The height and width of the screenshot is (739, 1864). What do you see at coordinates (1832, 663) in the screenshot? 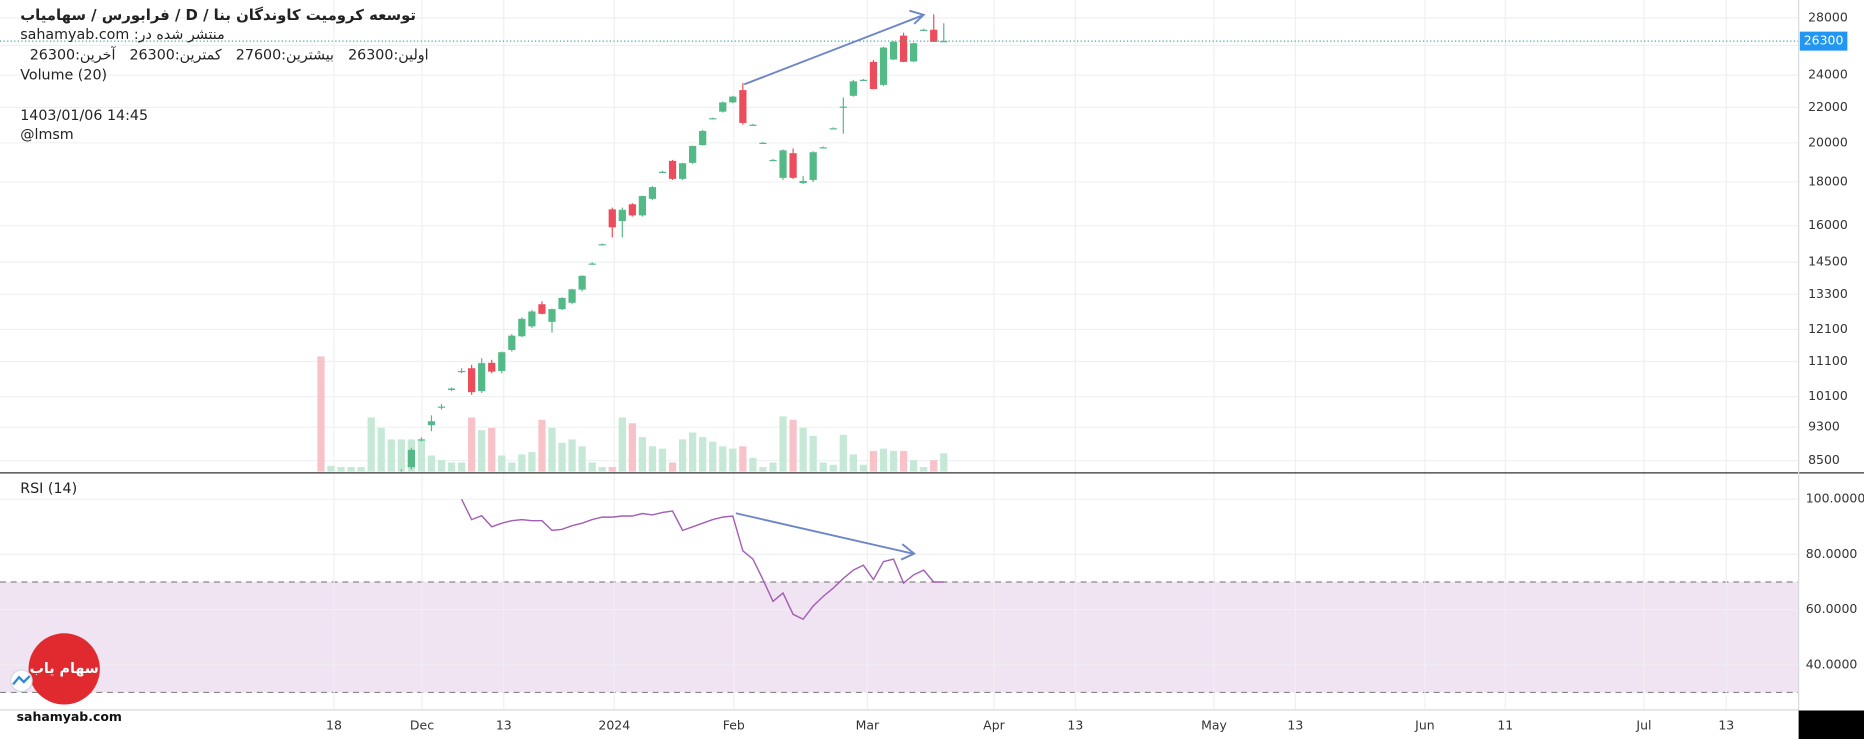
I see `y2-tick-label: 40.0000` at bounding box center [1832, 663].